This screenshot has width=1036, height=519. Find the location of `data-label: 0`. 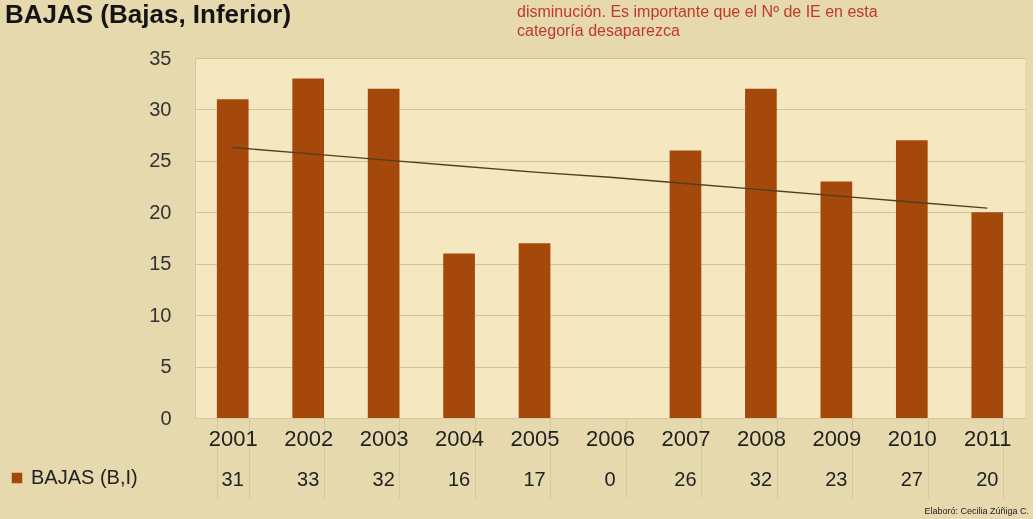

data-label: 0 is located at coordinates (610, 479).